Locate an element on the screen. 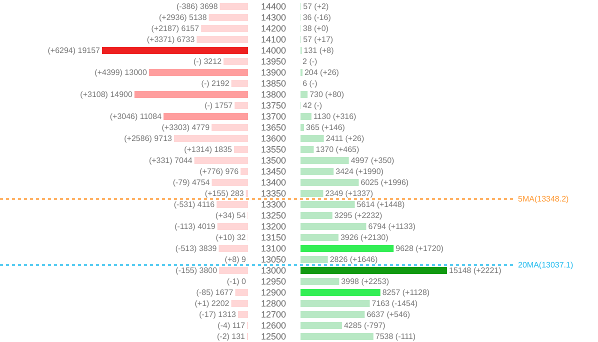  y-tick-label: 13700 is located at coordinates (273, 117).